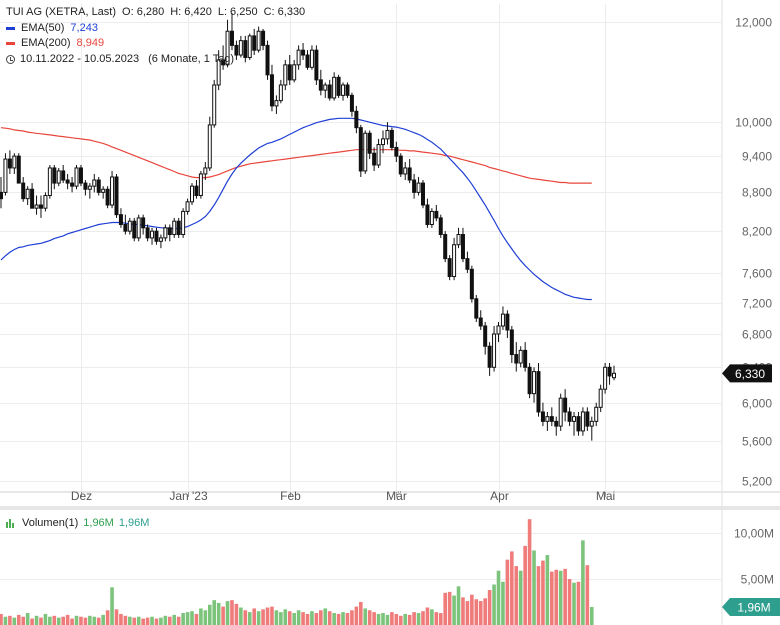 The height and width of the screenshot is (625, 780). I want to click on time-tick-label: Feb, so click(290, 496).